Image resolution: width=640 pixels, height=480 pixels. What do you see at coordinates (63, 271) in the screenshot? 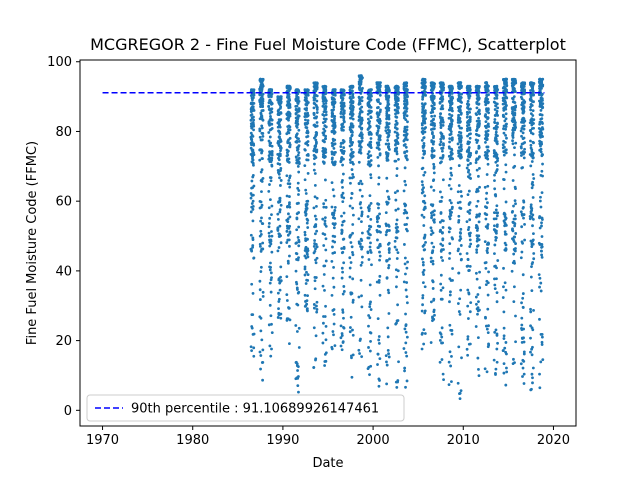
I see `y-tick-label: 40` at bounding box center [63, 271].